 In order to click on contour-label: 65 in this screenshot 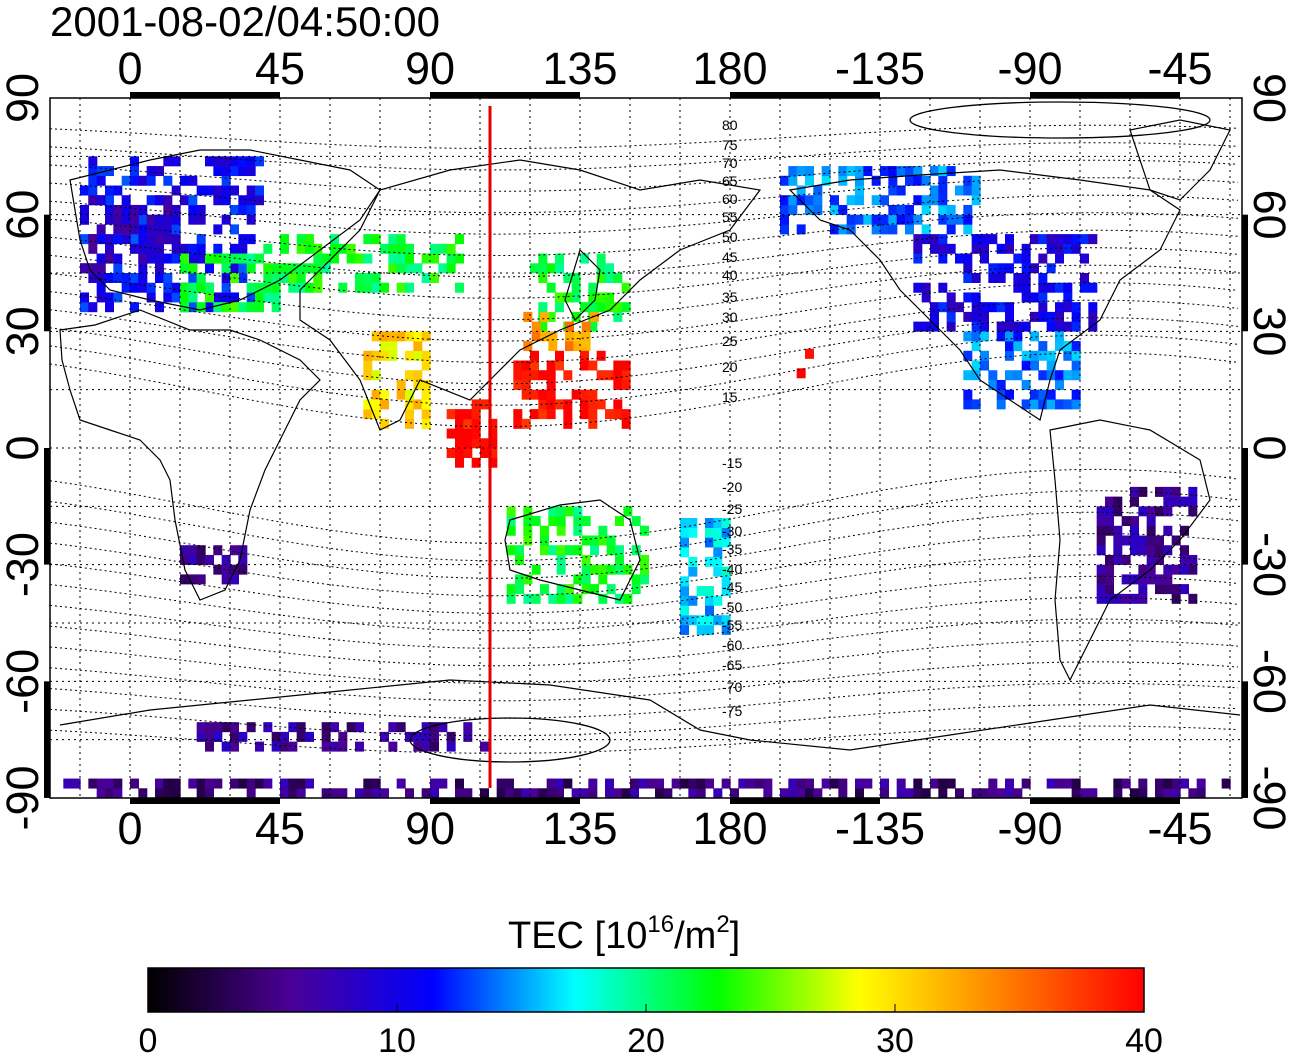, I will do `click(730, 181)`.